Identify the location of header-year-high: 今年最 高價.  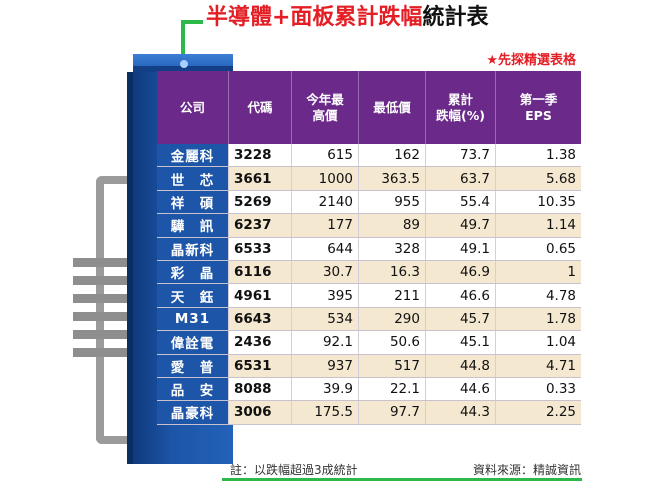
(325, 107).